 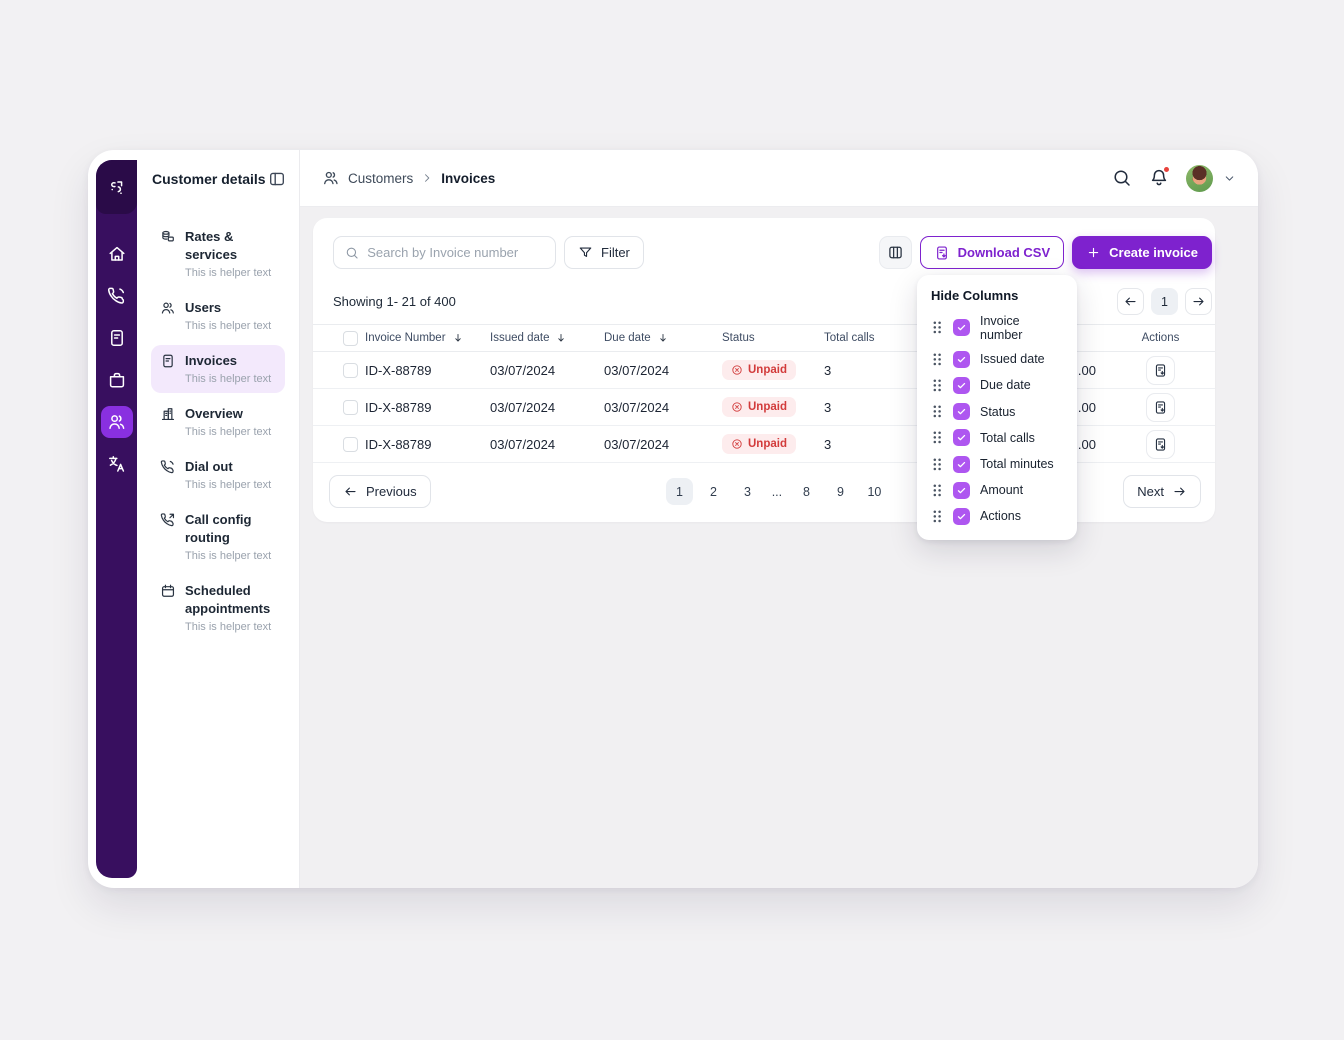 What do you see at coordinates (738, 338) in the screenshot?
I see `column-header-status: Status` at bounding box center [738, 338].